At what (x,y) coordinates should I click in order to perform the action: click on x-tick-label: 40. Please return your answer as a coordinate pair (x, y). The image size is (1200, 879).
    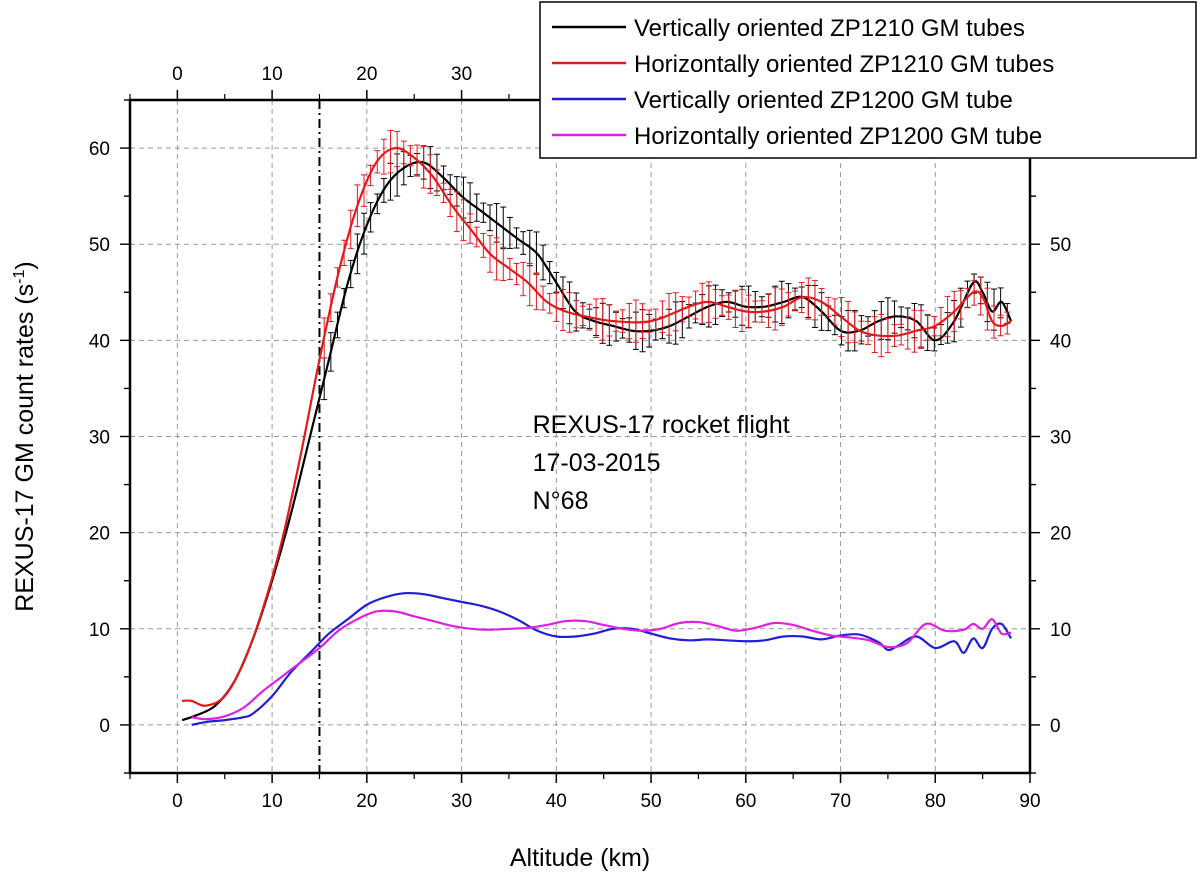
    Looking at the image, I should click on (556, 801).